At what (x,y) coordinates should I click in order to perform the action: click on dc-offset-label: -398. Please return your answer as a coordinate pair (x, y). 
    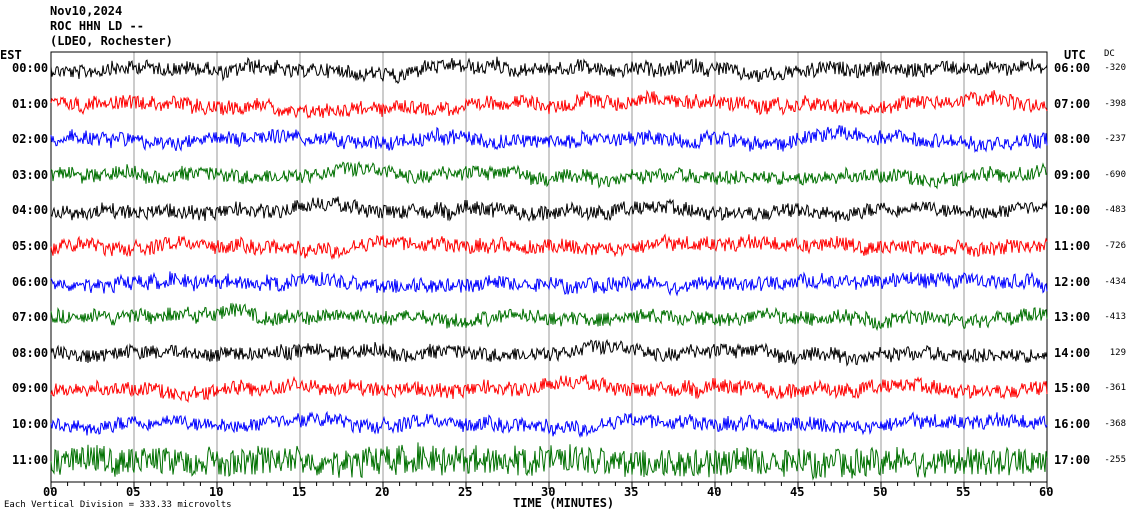
    Looking at the image, I should click on (1115, 103).